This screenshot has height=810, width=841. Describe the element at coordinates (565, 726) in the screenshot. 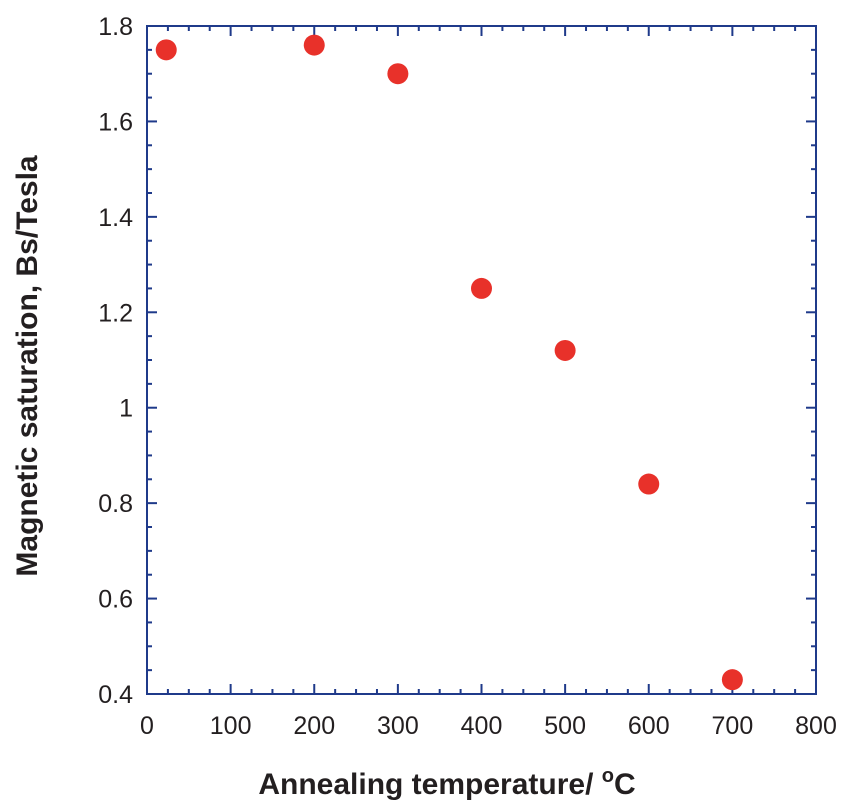

I see `x-tick-label: 500` at that location.